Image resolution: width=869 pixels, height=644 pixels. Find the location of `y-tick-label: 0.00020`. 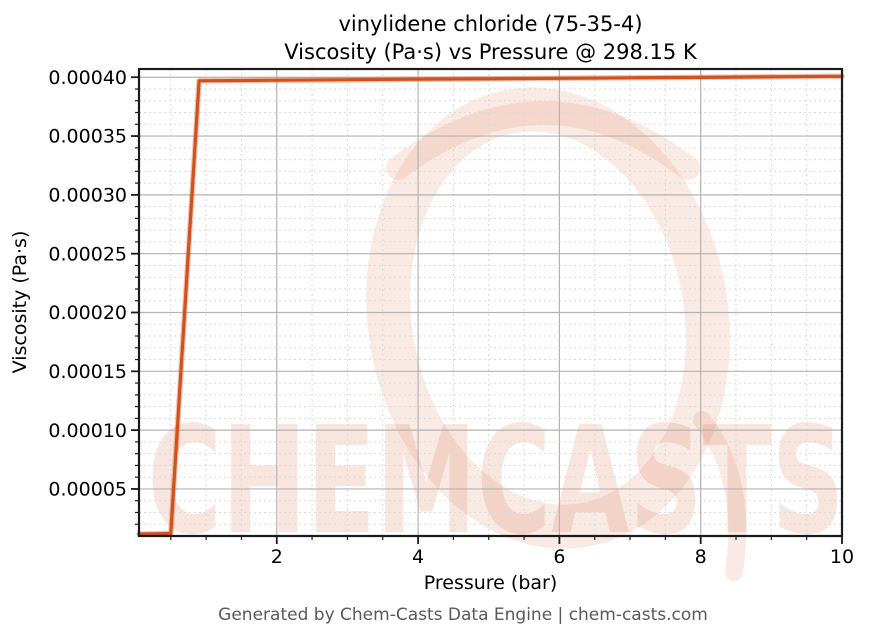

y-tick-label: 0.00020 is located at coordinates (87, 313).